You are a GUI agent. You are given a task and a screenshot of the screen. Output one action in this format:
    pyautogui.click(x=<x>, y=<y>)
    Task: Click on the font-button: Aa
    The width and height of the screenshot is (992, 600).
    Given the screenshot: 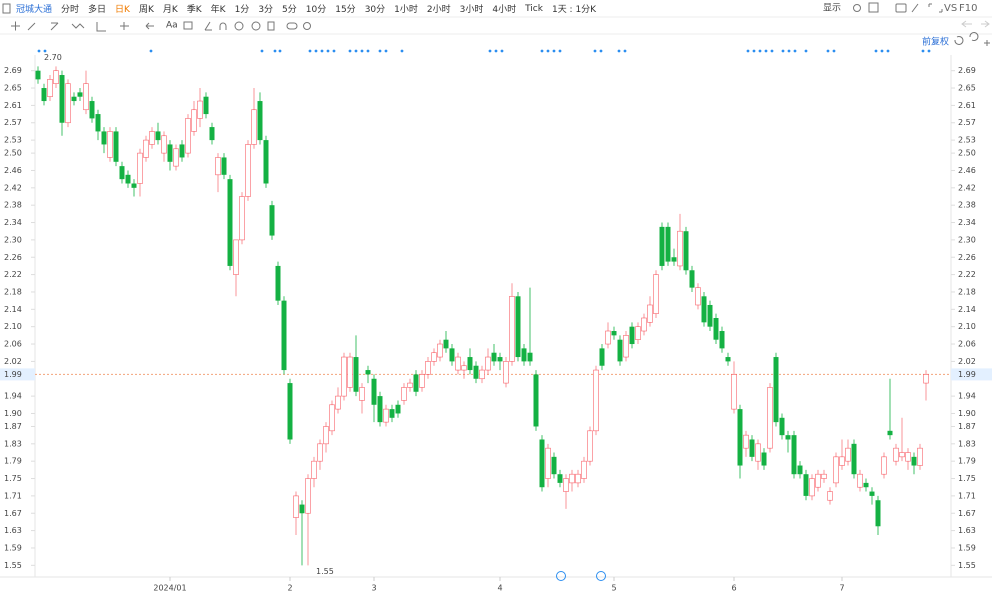 What is the action you would take?
    pyautogui.click(x=172, y=26)
    